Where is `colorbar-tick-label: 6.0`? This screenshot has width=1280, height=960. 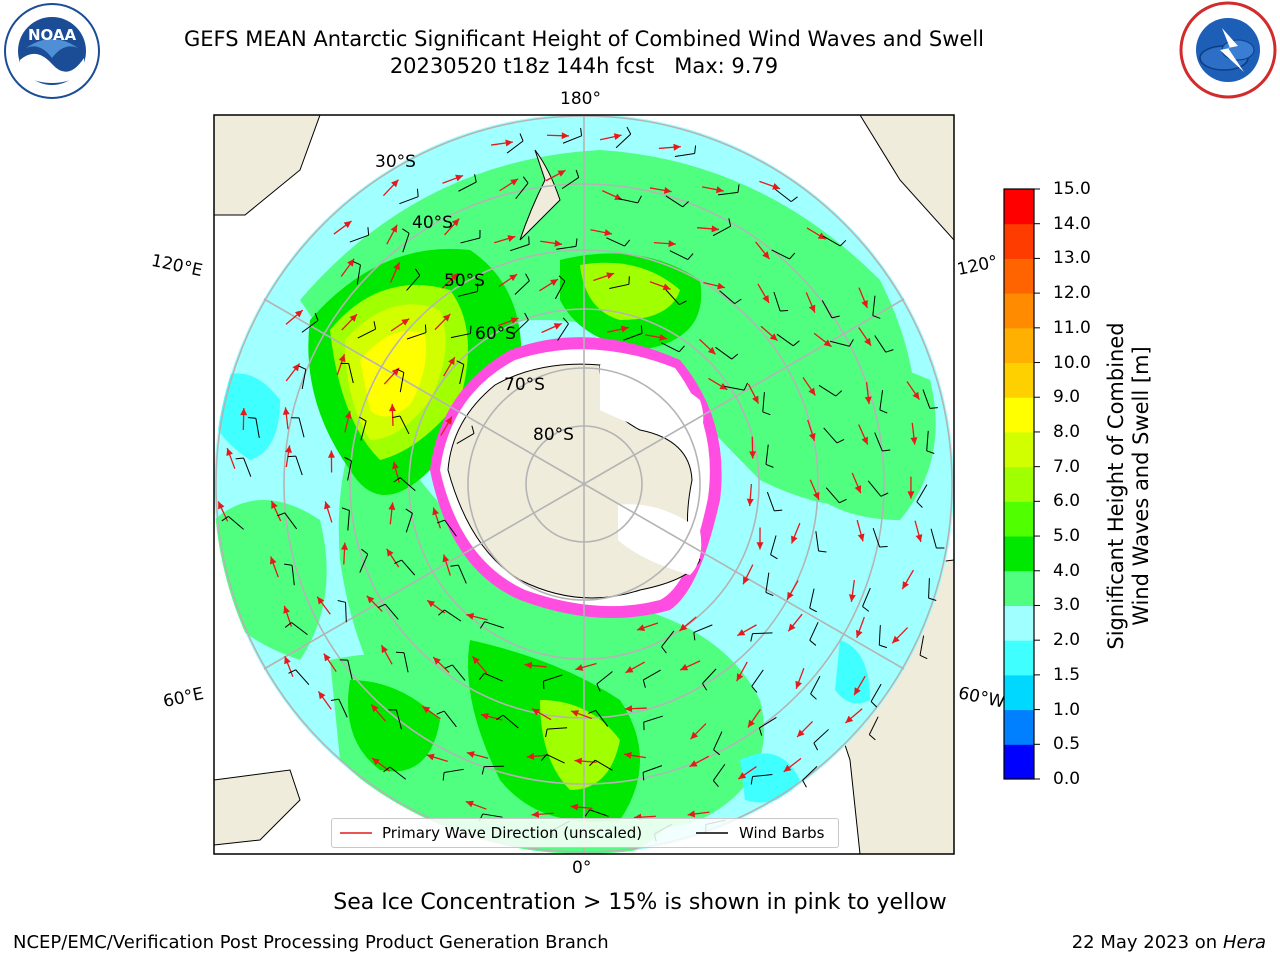 colorbar-tick-label: 6.0 is located at coordinates (1067, 501).